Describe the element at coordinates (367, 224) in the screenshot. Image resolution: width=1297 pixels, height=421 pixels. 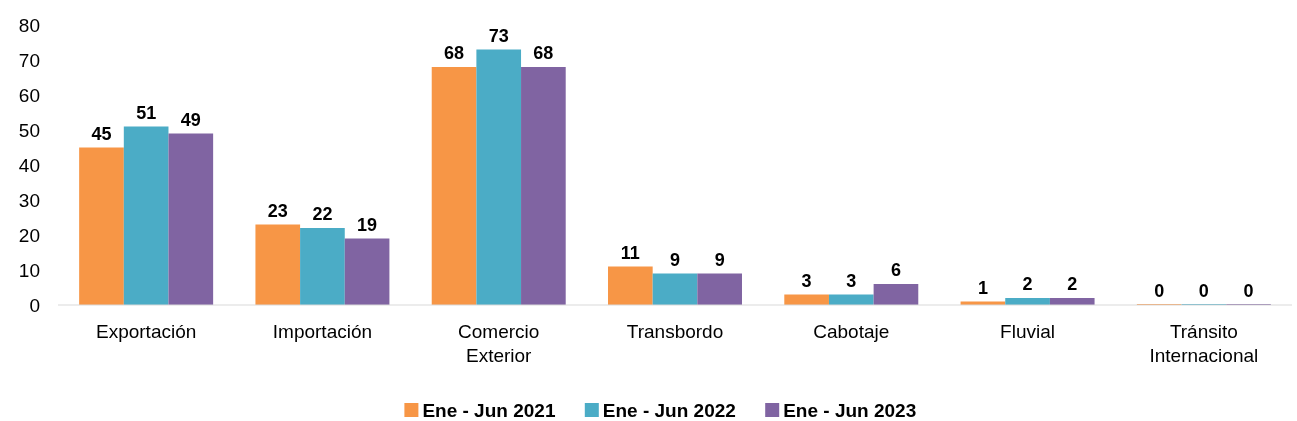
I see `data-label: 19` at that location.